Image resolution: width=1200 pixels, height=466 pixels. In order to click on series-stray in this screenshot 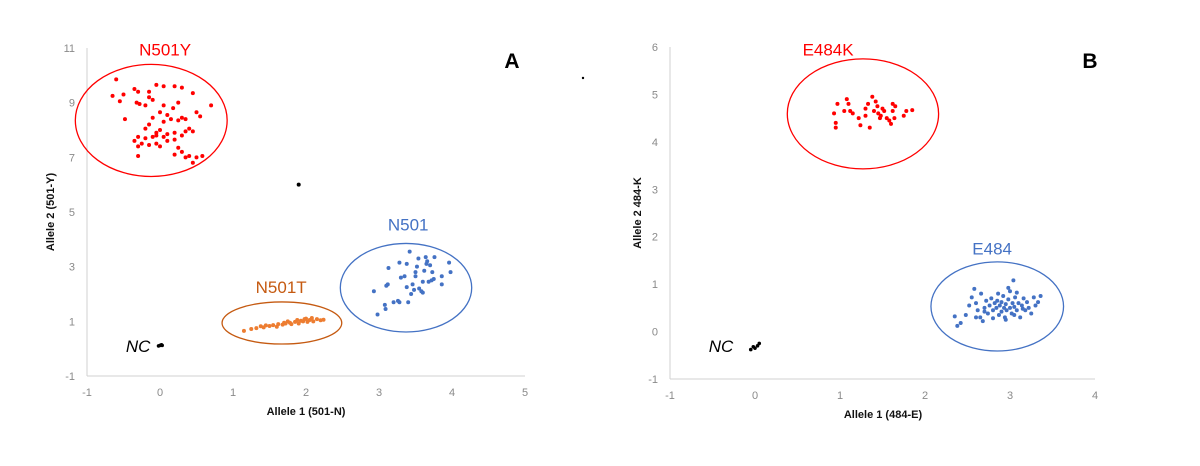, I will do `click(298, 184)`.